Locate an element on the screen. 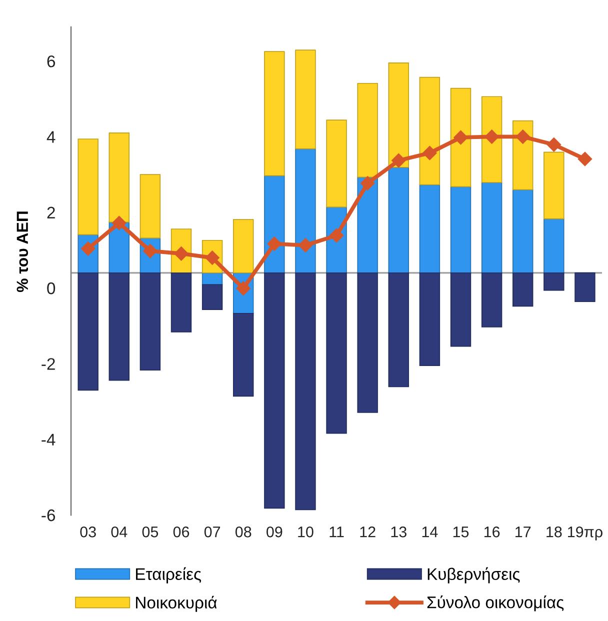  x-tick-label: 04 is located at coordinates (119, 532).